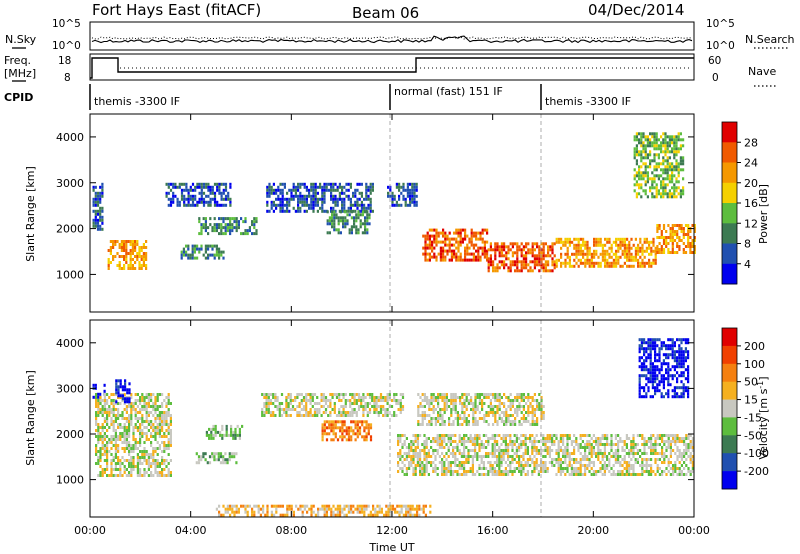 The image size is (800, 554). Describe the element at coordinates (176, 10) in the screenshot. I see `station-title: Fort Hays East (fitACF)` at that location.